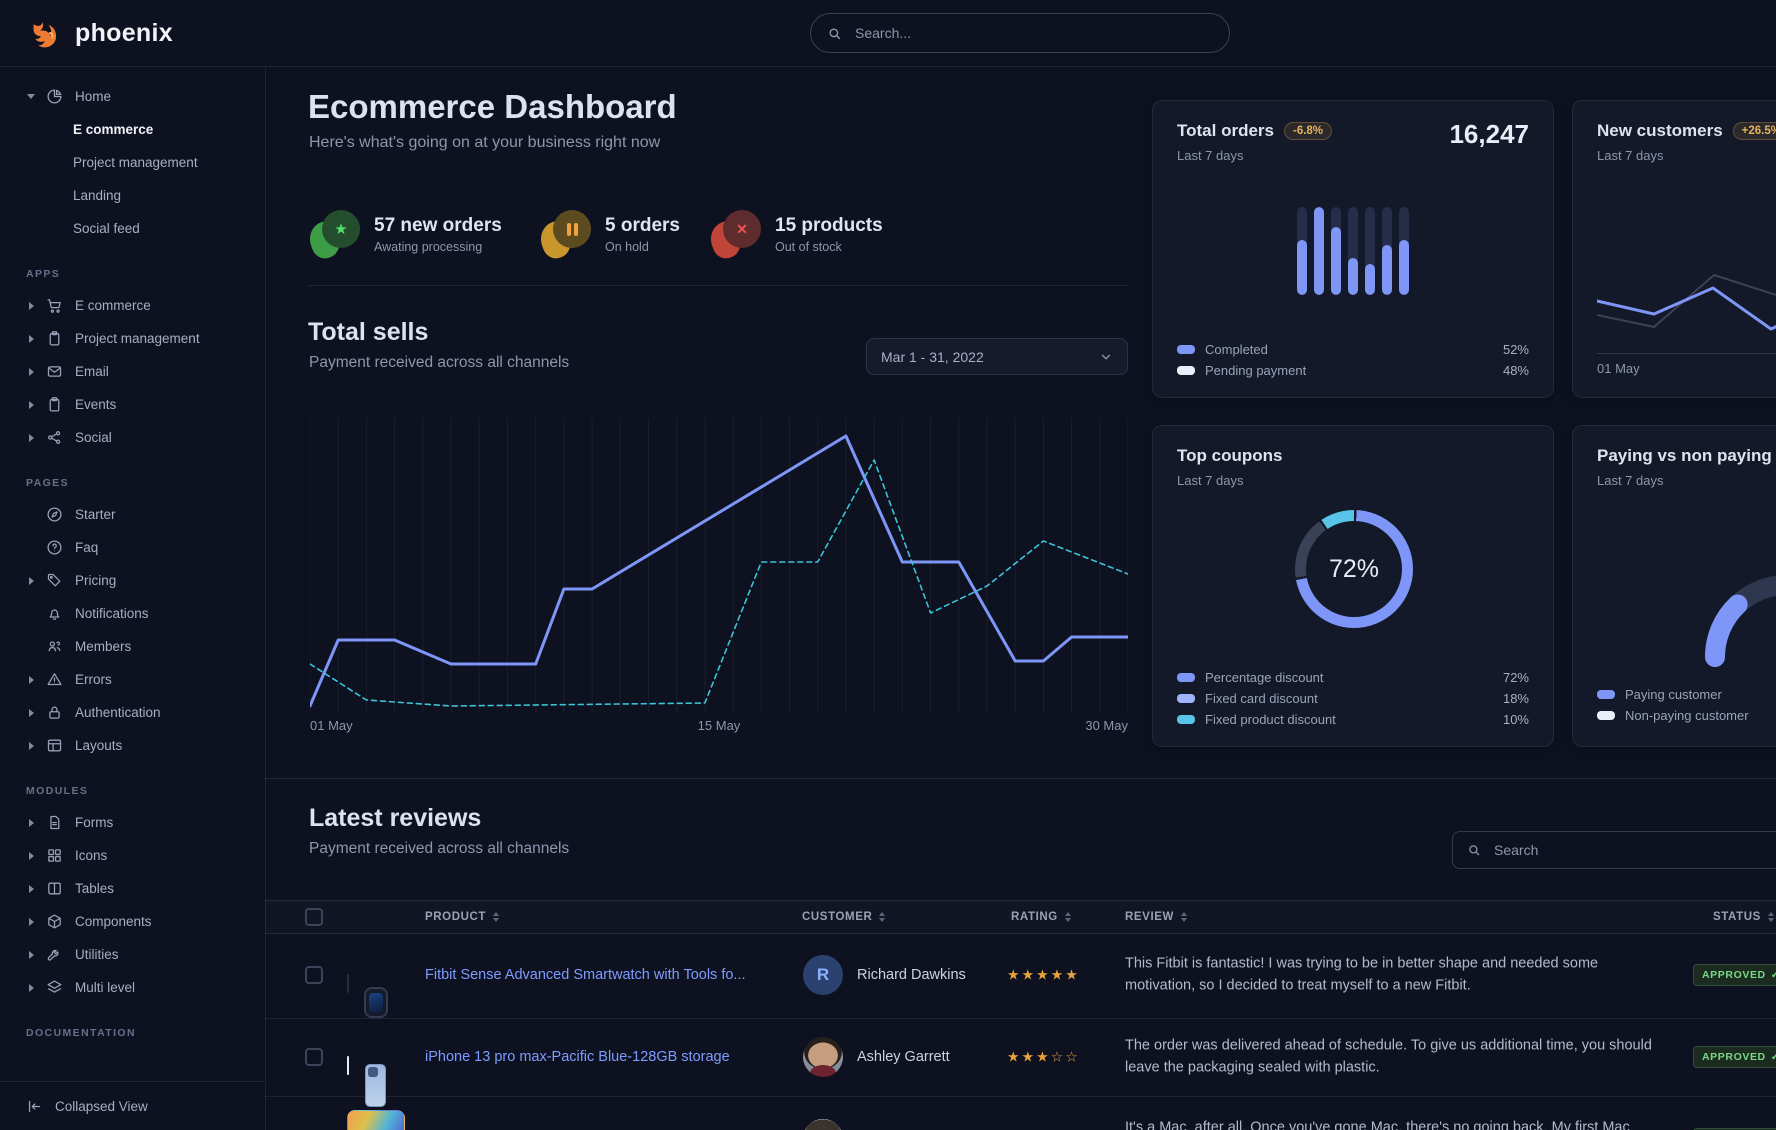 Image resolution: width=1776 pixels, height=1130 pixels. What do you see at coordinates (1734, 975) in the screenshot?
I see `status-badge: APPROVED✓` at bounding box center [1734, 975].